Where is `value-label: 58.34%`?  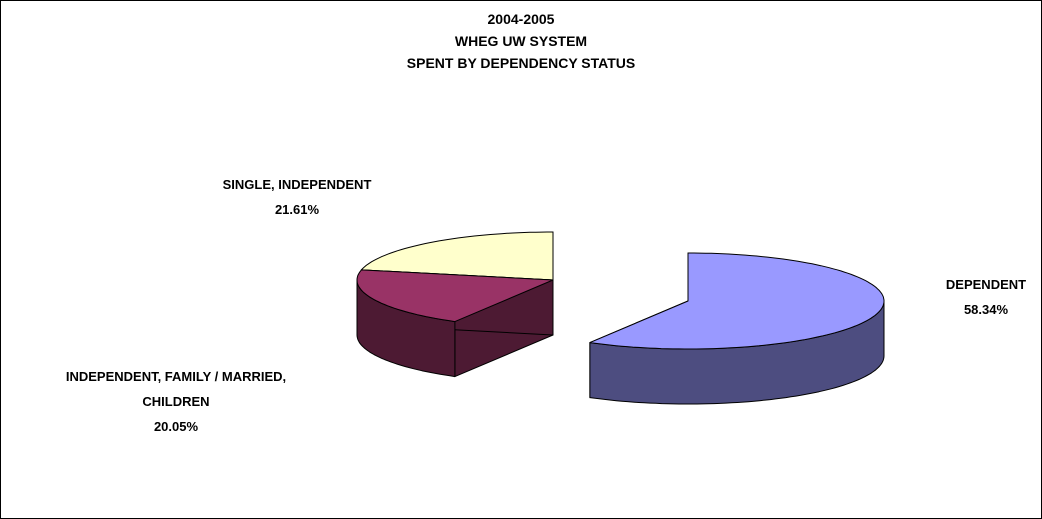 value-label: 58.34% is located at coordinates (986, 309).